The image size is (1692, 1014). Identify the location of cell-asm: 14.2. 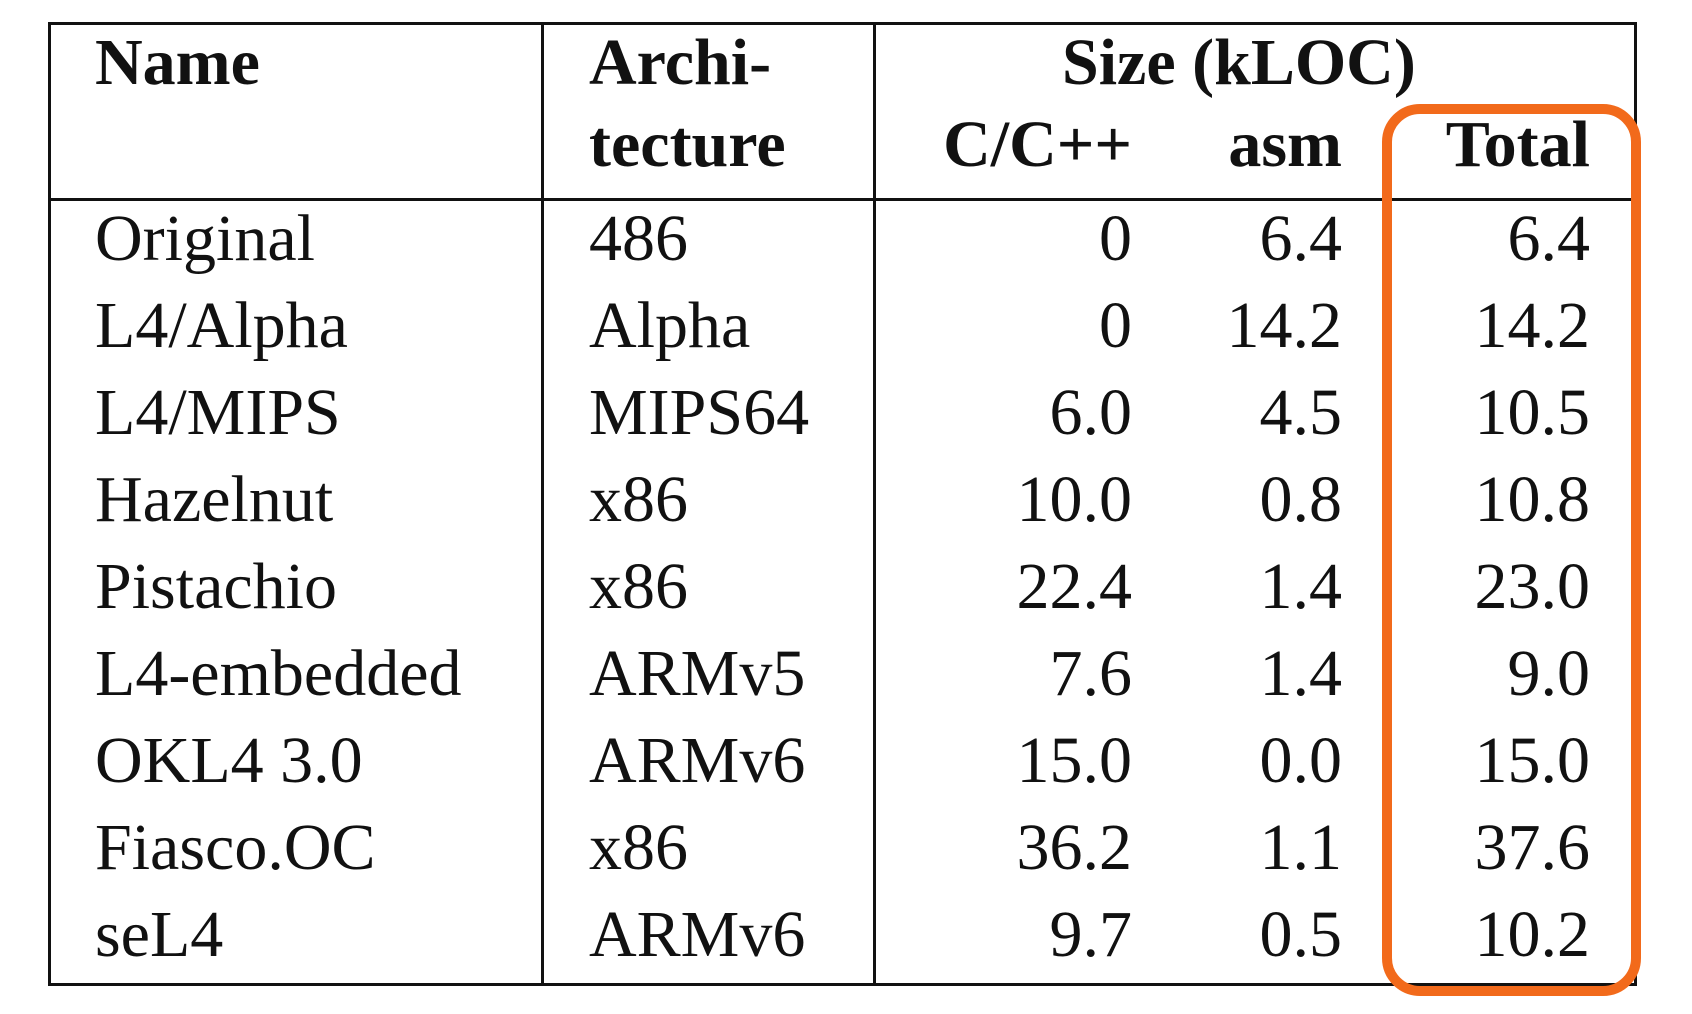
(1284, 325).